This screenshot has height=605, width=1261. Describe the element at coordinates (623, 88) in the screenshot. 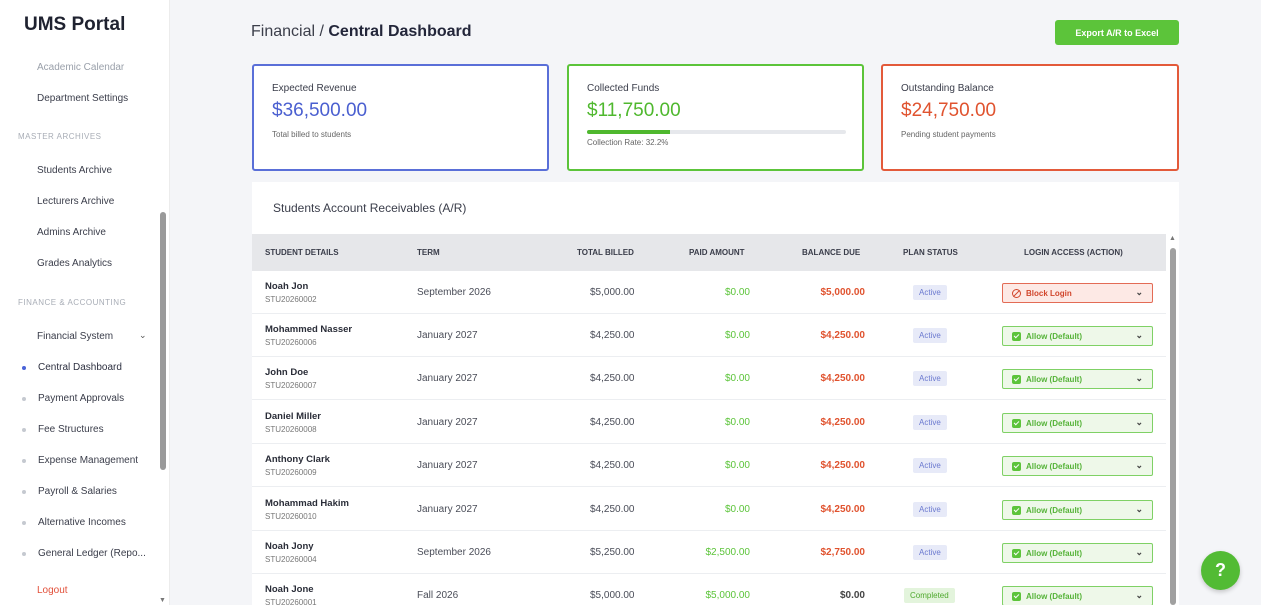

I see `card-title: Collected Funds` at that location.